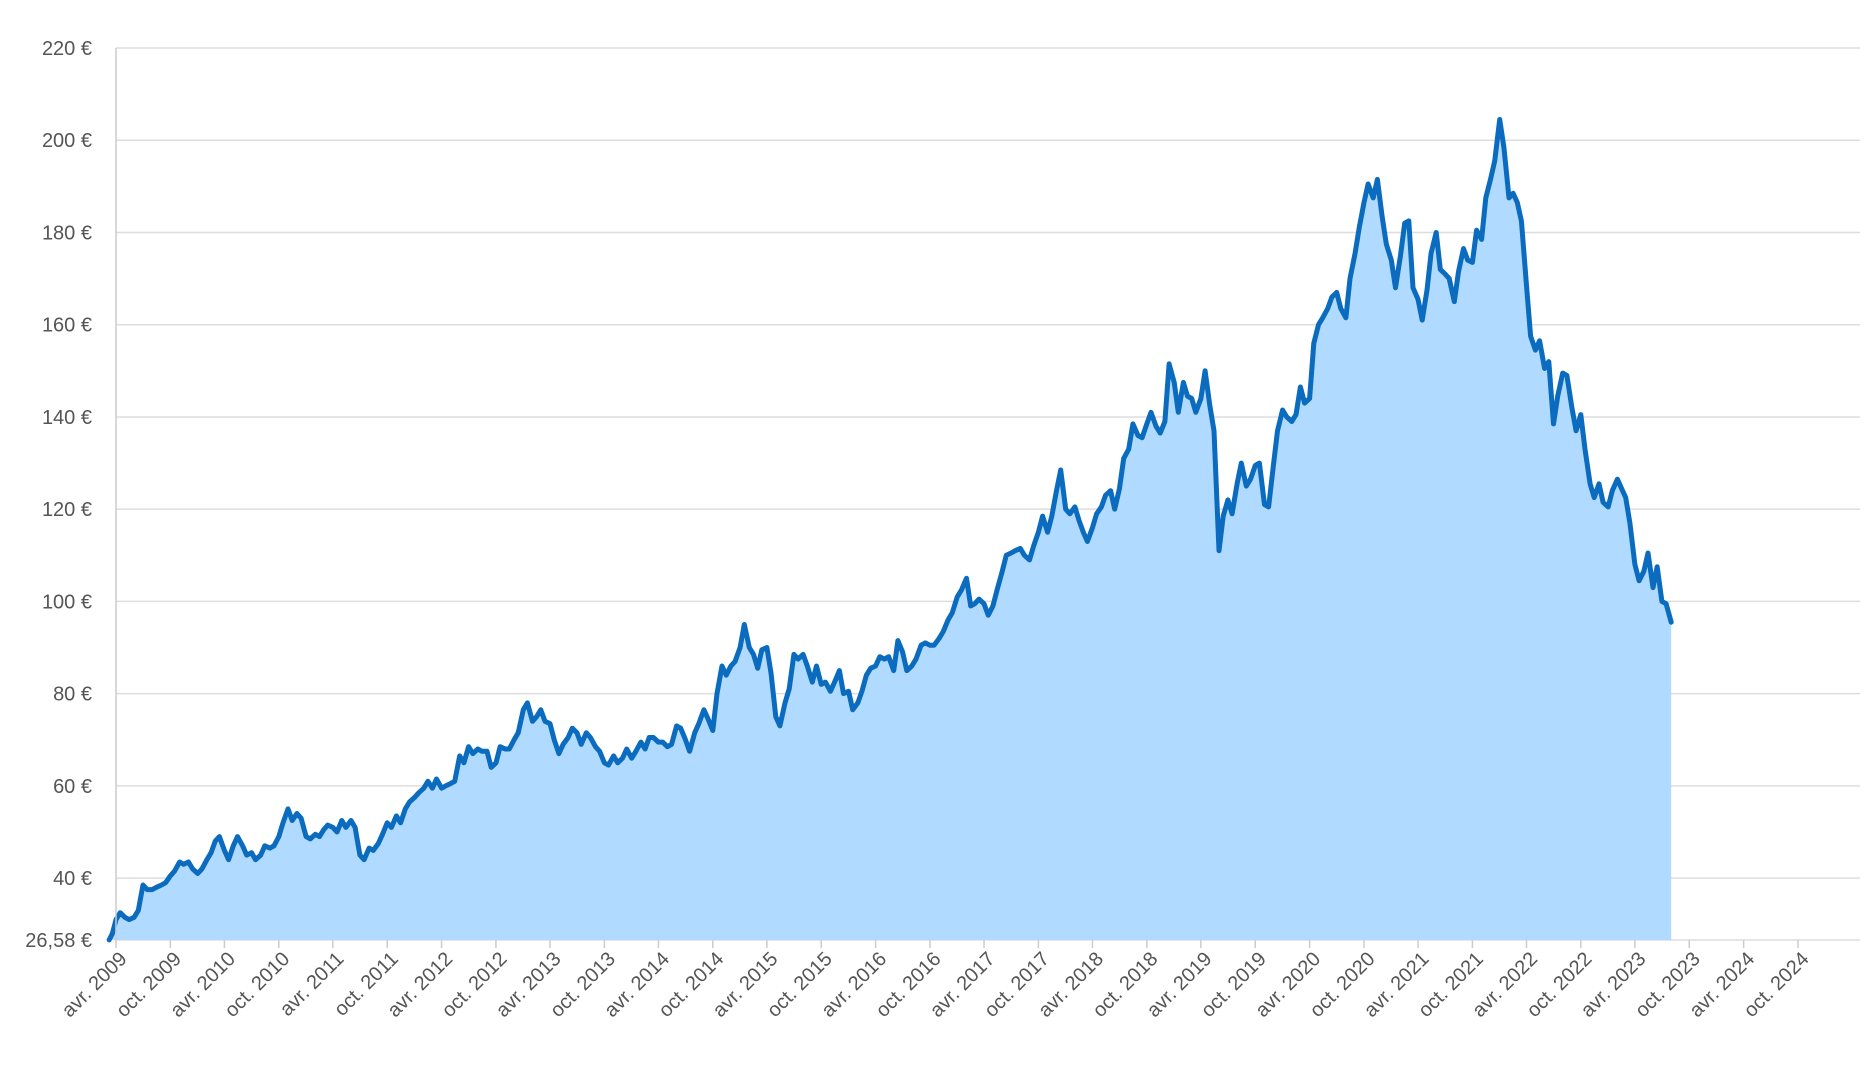 The height and width of the screenshot is (1076, 1864). I want to click on y-tick-label: 40 €, so click(72, 879).